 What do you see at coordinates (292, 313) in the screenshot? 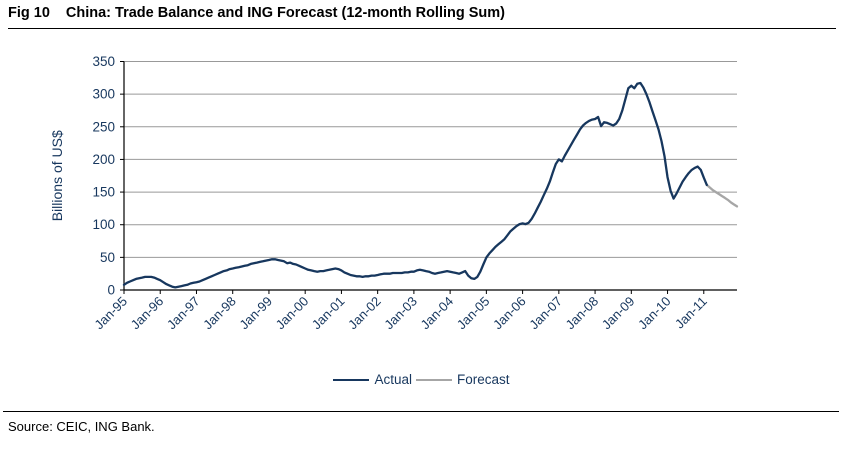
I see `x-tick-label: Jan-00` at bounding box center [292, 313].